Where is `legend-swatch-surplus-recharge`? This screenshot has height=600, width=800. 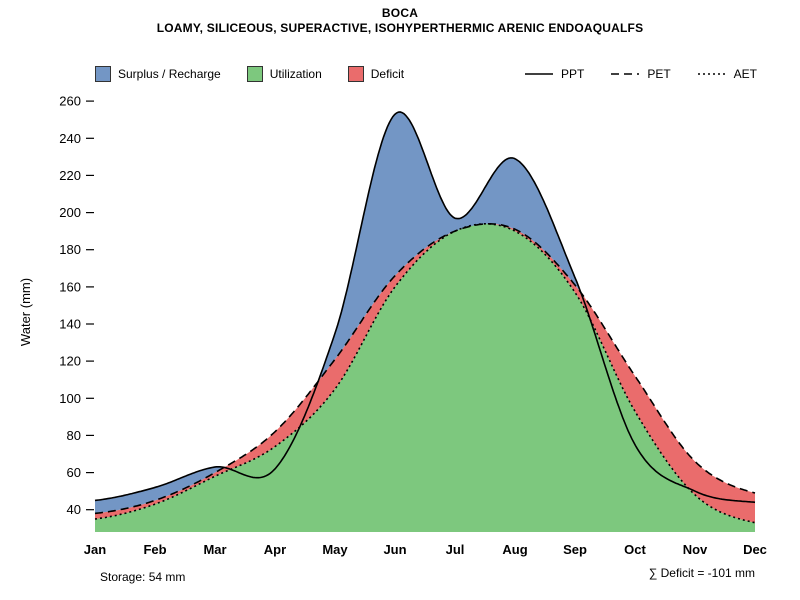
legend-swatch-surplus-recharge is located at coordinates (103, 74).